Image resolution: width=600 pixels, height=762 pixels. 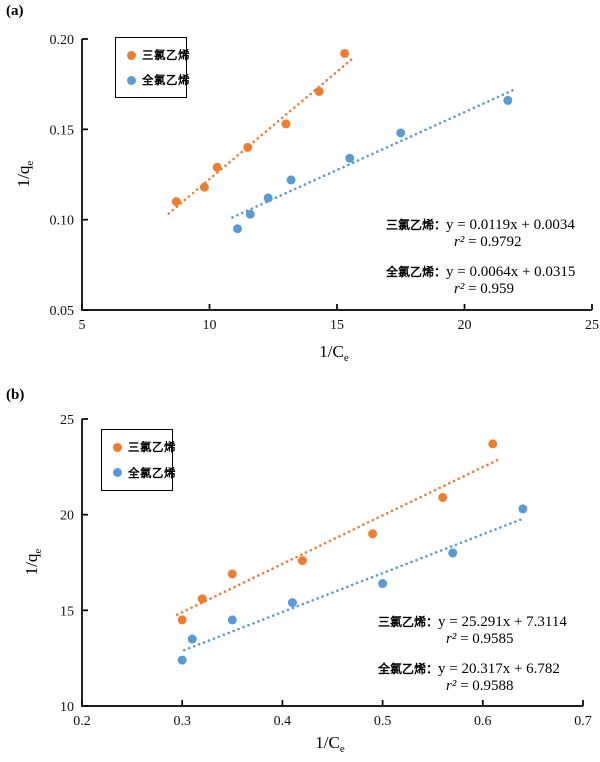 I want to click on r-squared-value: = 0.959, so click(x=489, y=289).